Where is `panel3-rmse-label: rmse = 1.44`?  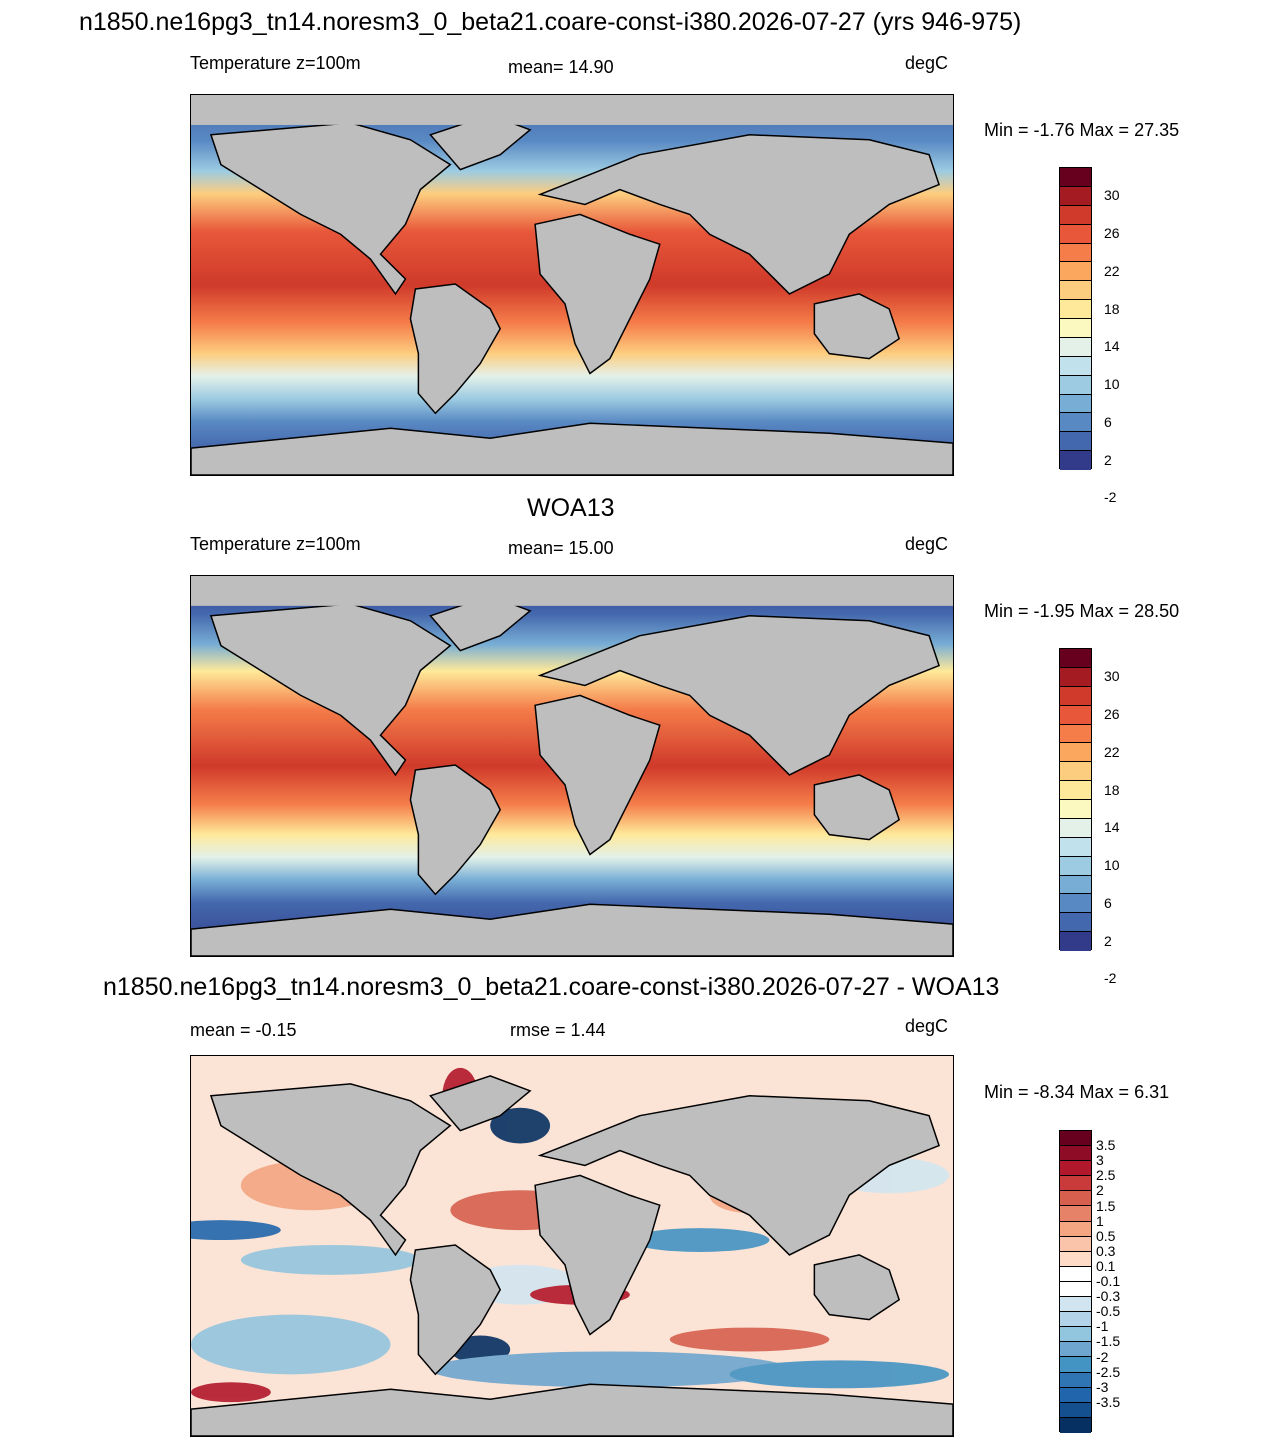
panel3-rmse-label: rmse = 1.44 is located at coordinates (558, 1030).